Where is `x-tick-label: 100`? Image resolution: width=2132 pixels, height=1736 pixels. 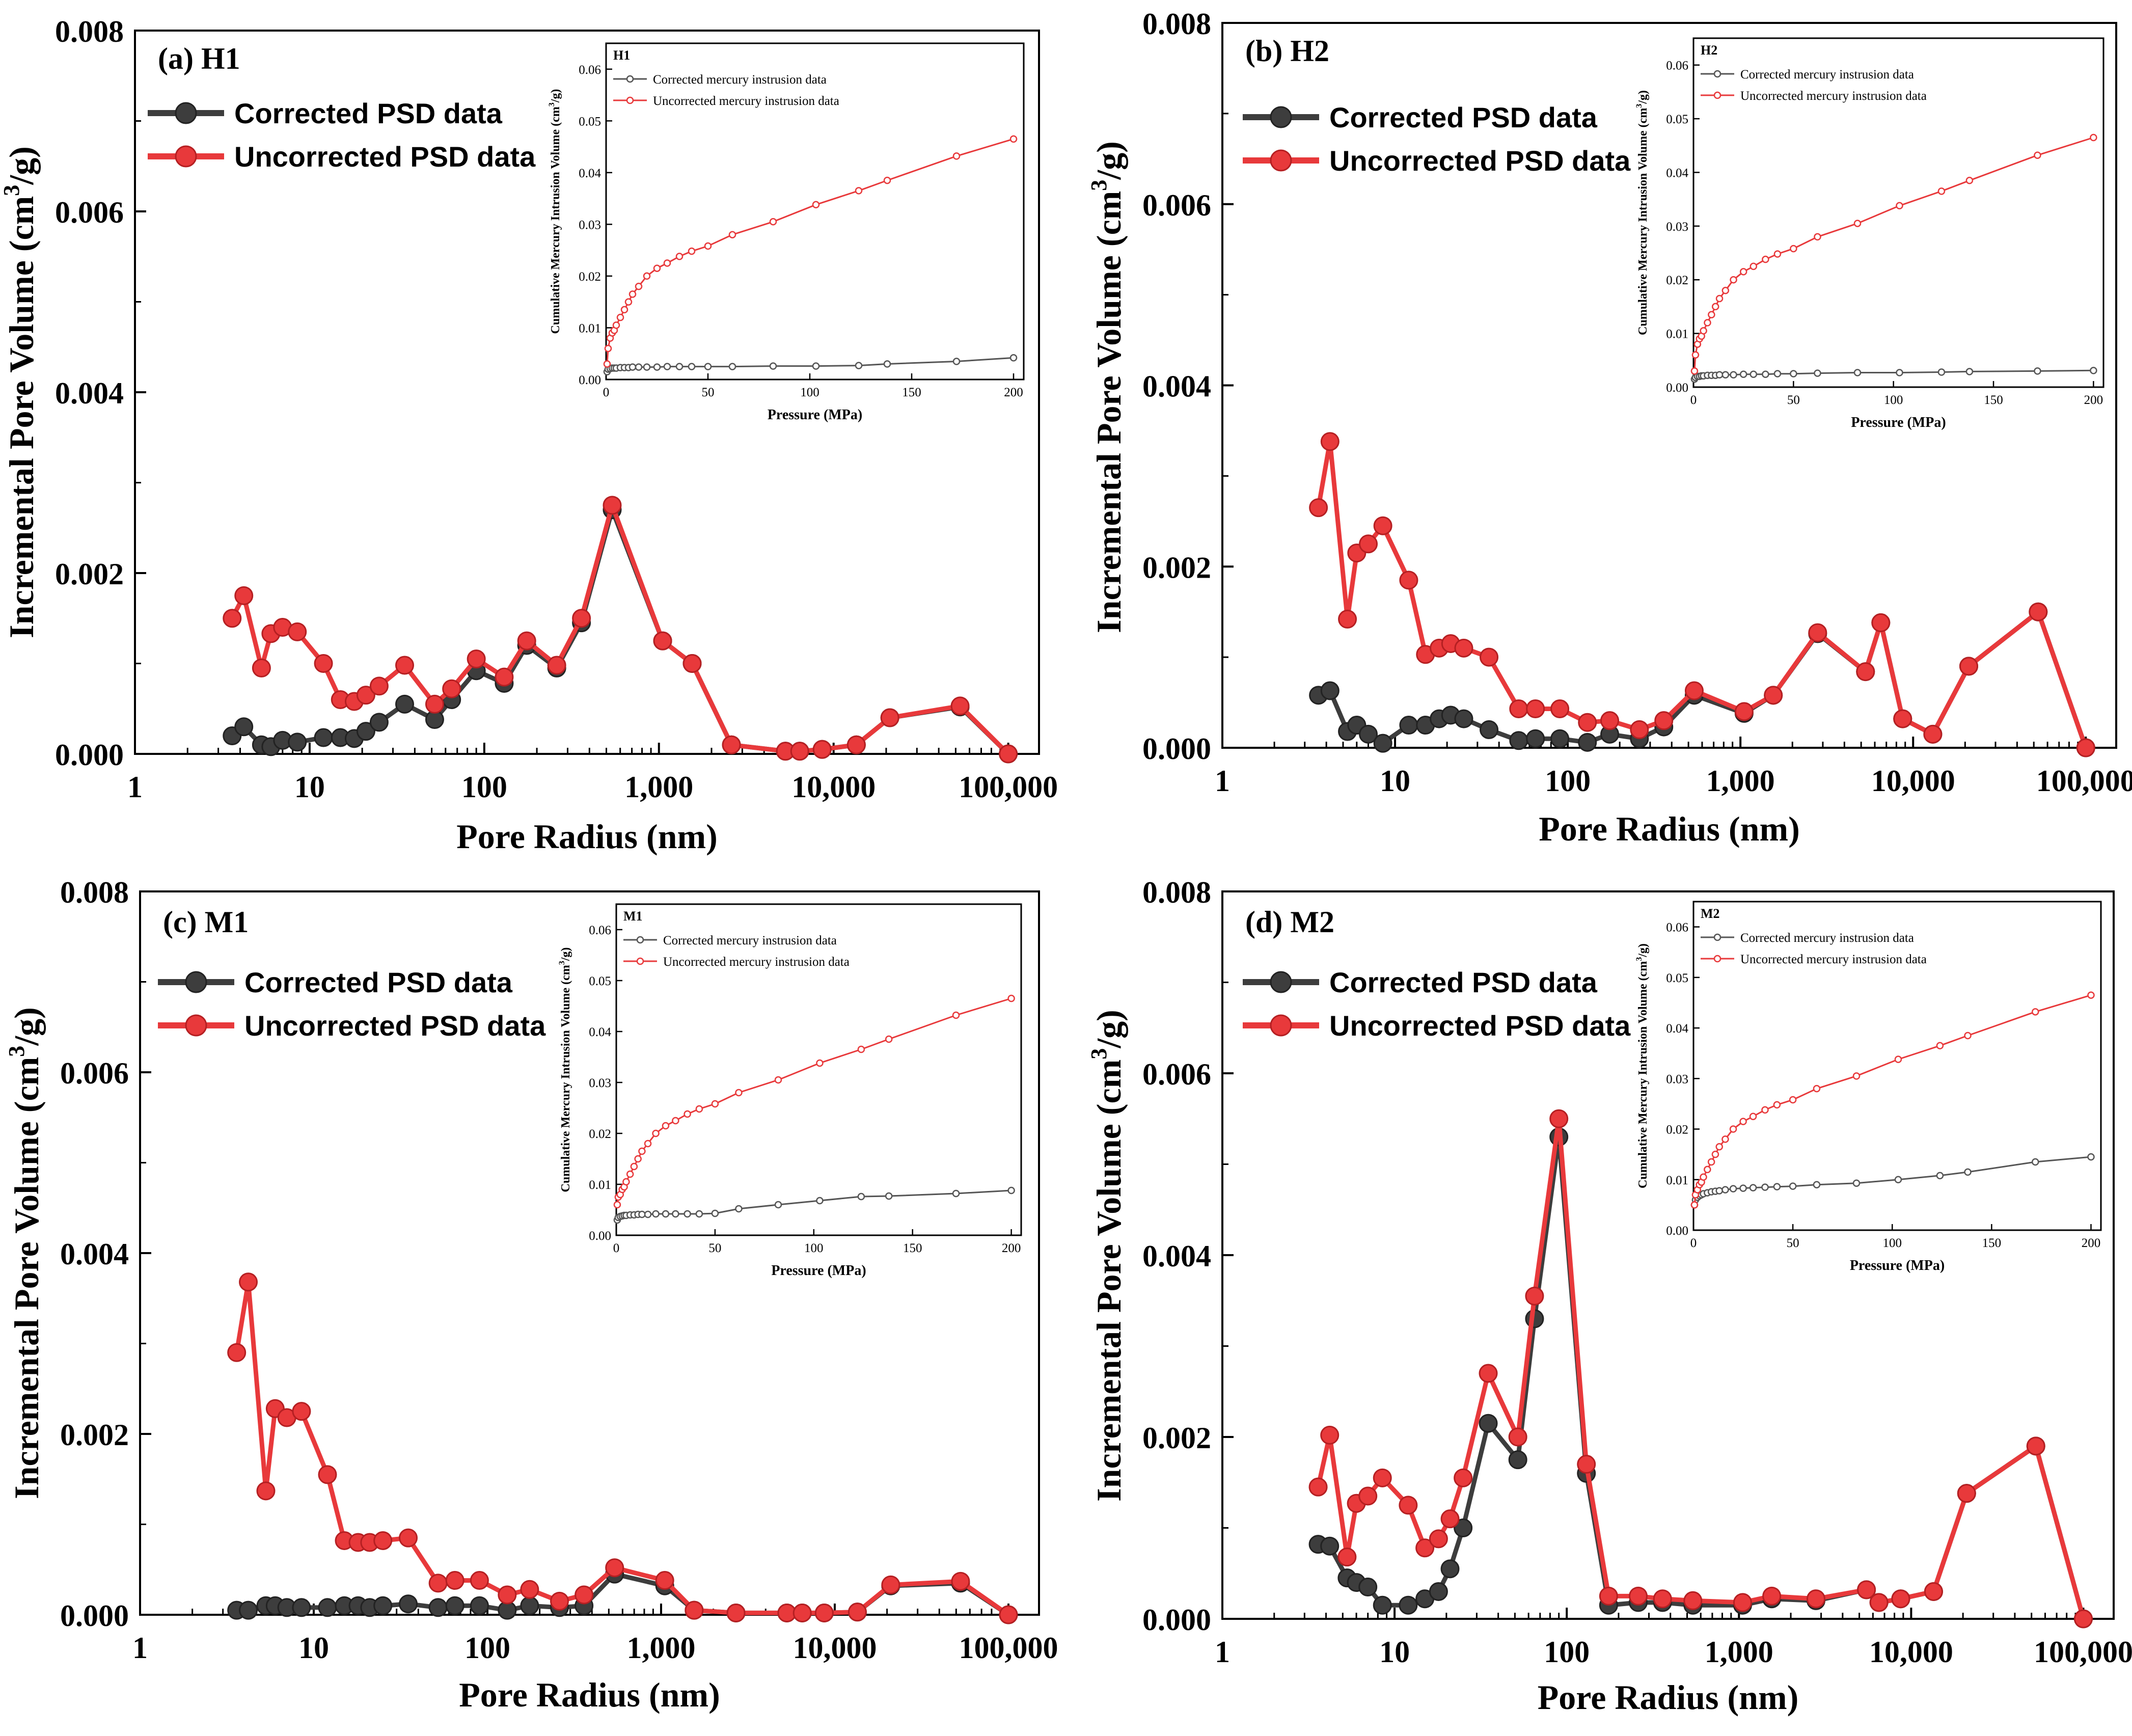
x-tick-label: 100 is located at coordinates (1567, 1652).